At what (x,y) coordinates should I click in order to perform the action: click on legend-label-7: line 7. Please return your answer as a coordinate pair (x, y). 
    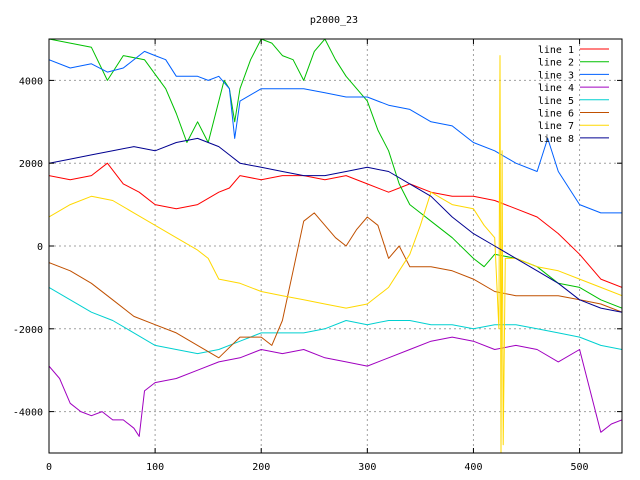
    Looking at the image, I should click on (556, 126).